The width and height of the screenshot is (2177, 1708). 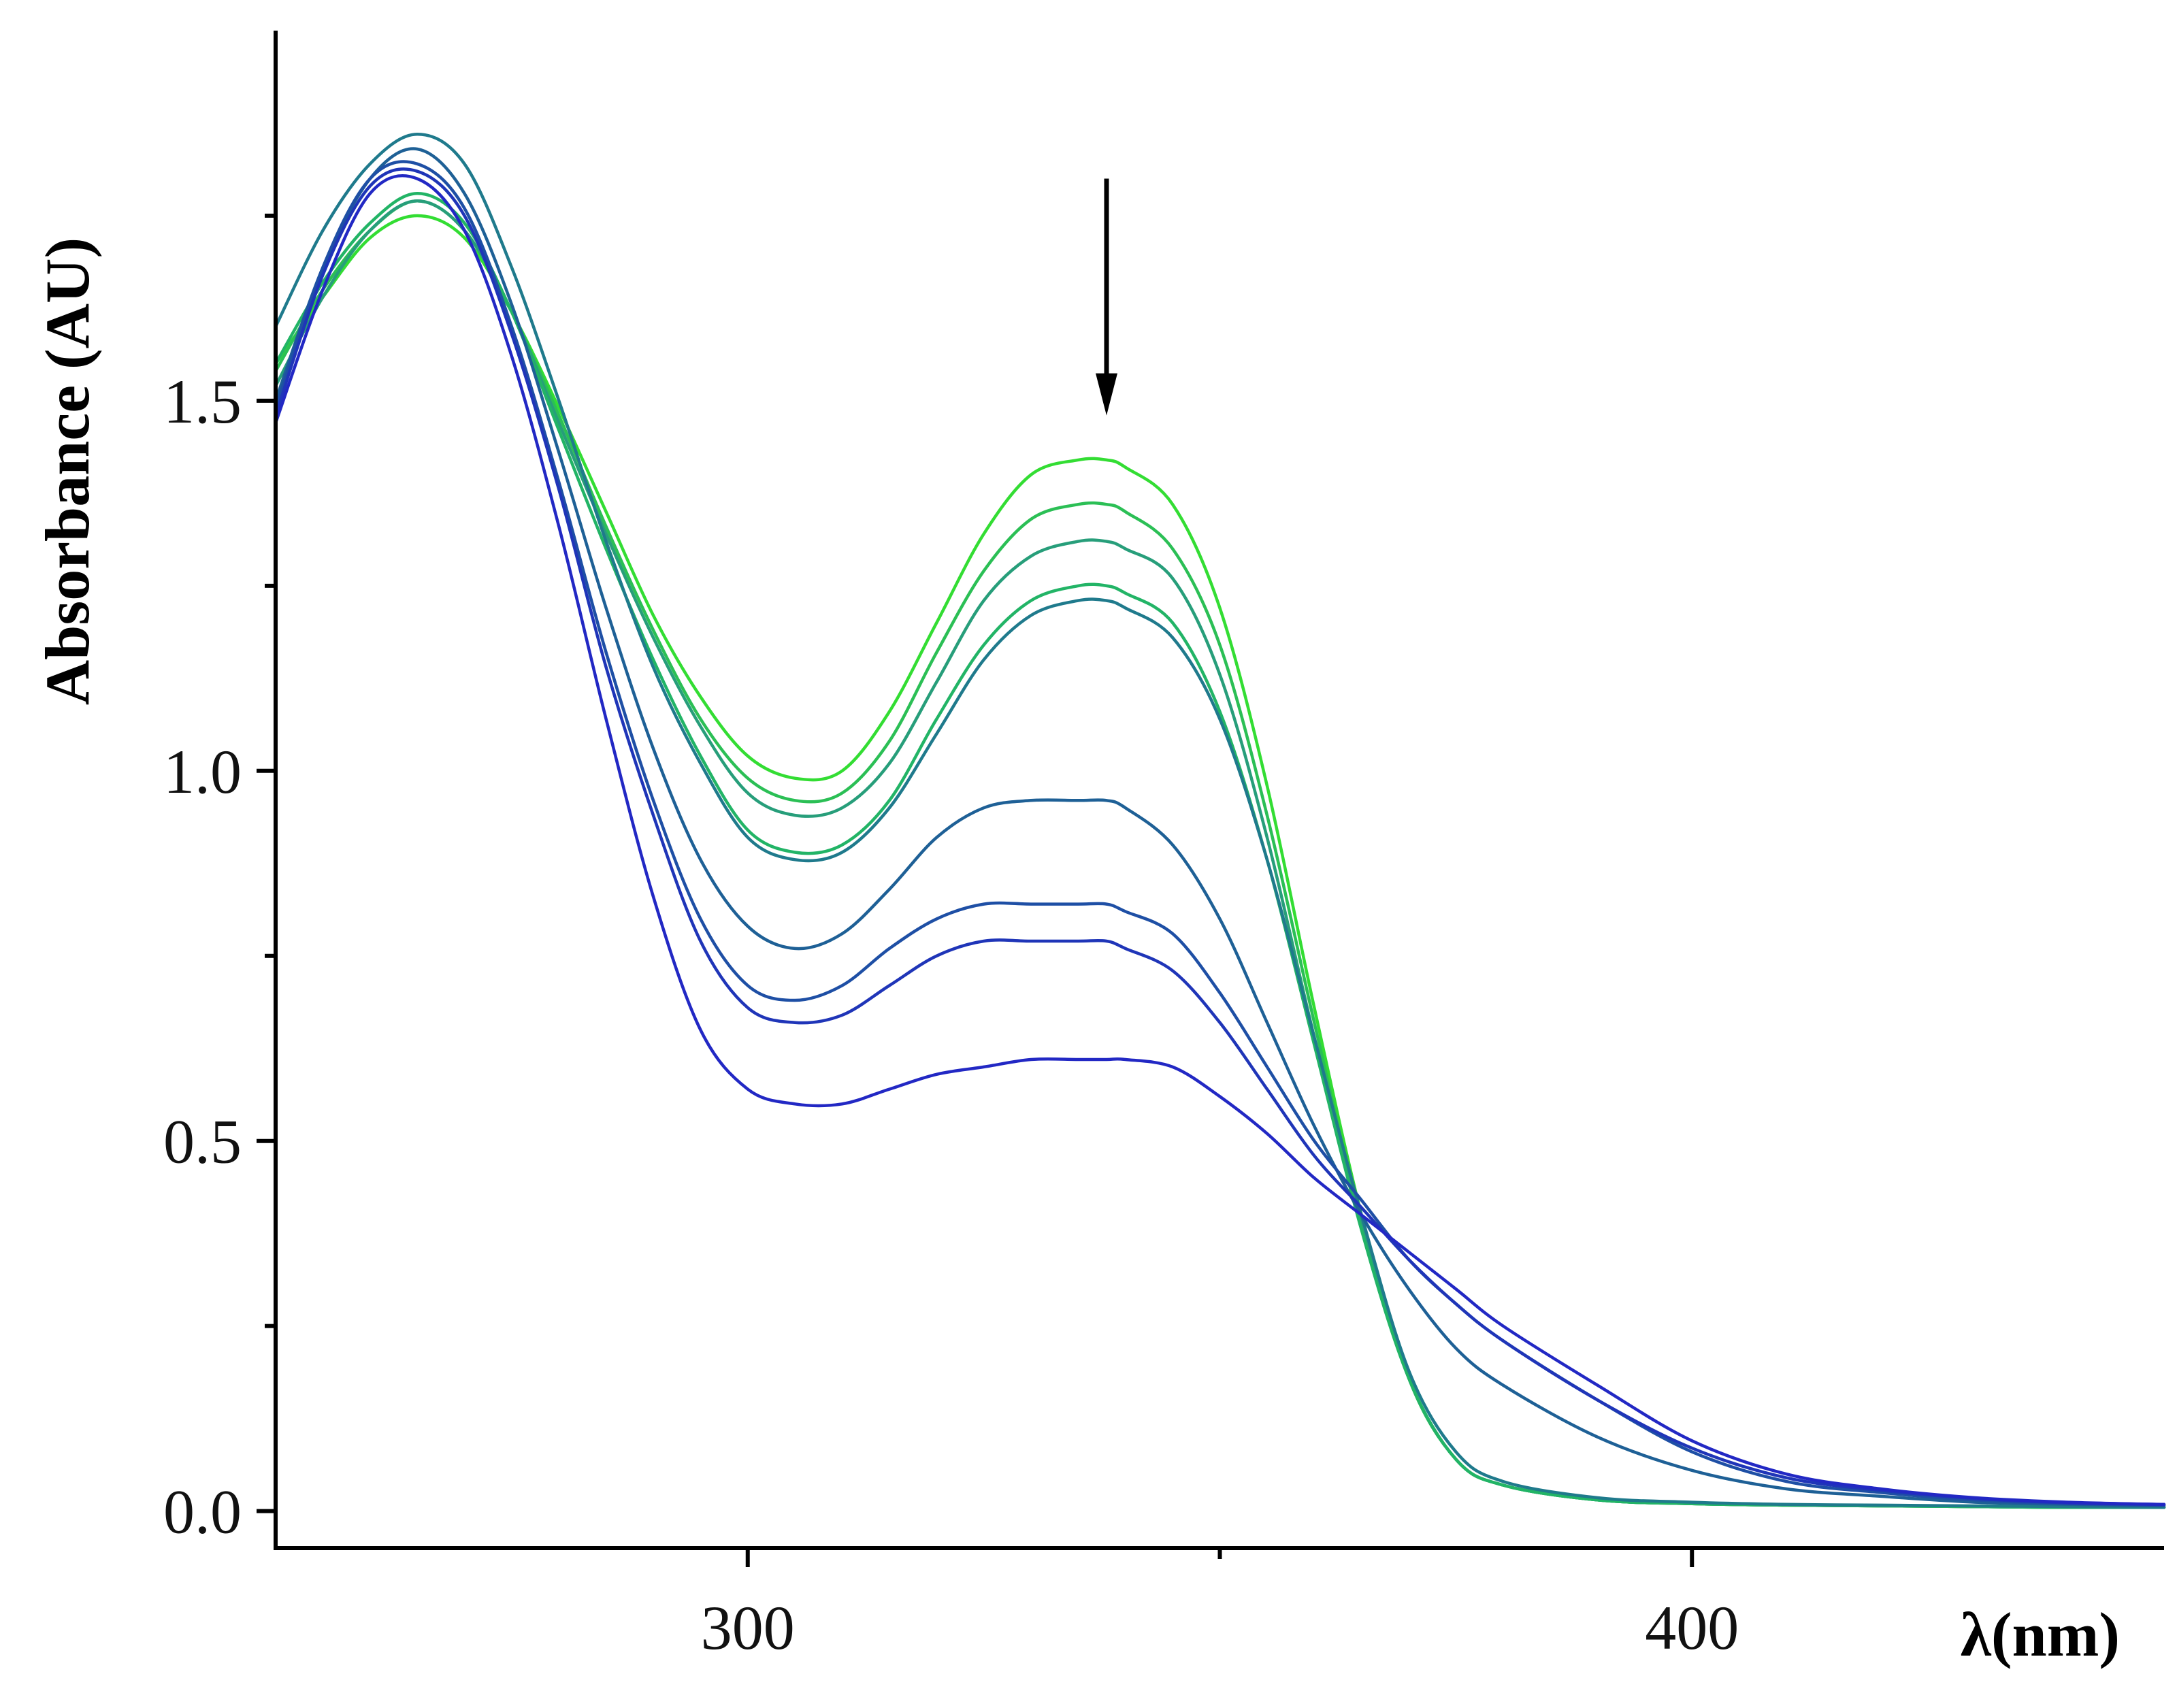 What do you see at coordinates (2041, 1634) in the screenshot?
I see `x-axis-title: λ(nm)` at bounding box center [2041, 1634].